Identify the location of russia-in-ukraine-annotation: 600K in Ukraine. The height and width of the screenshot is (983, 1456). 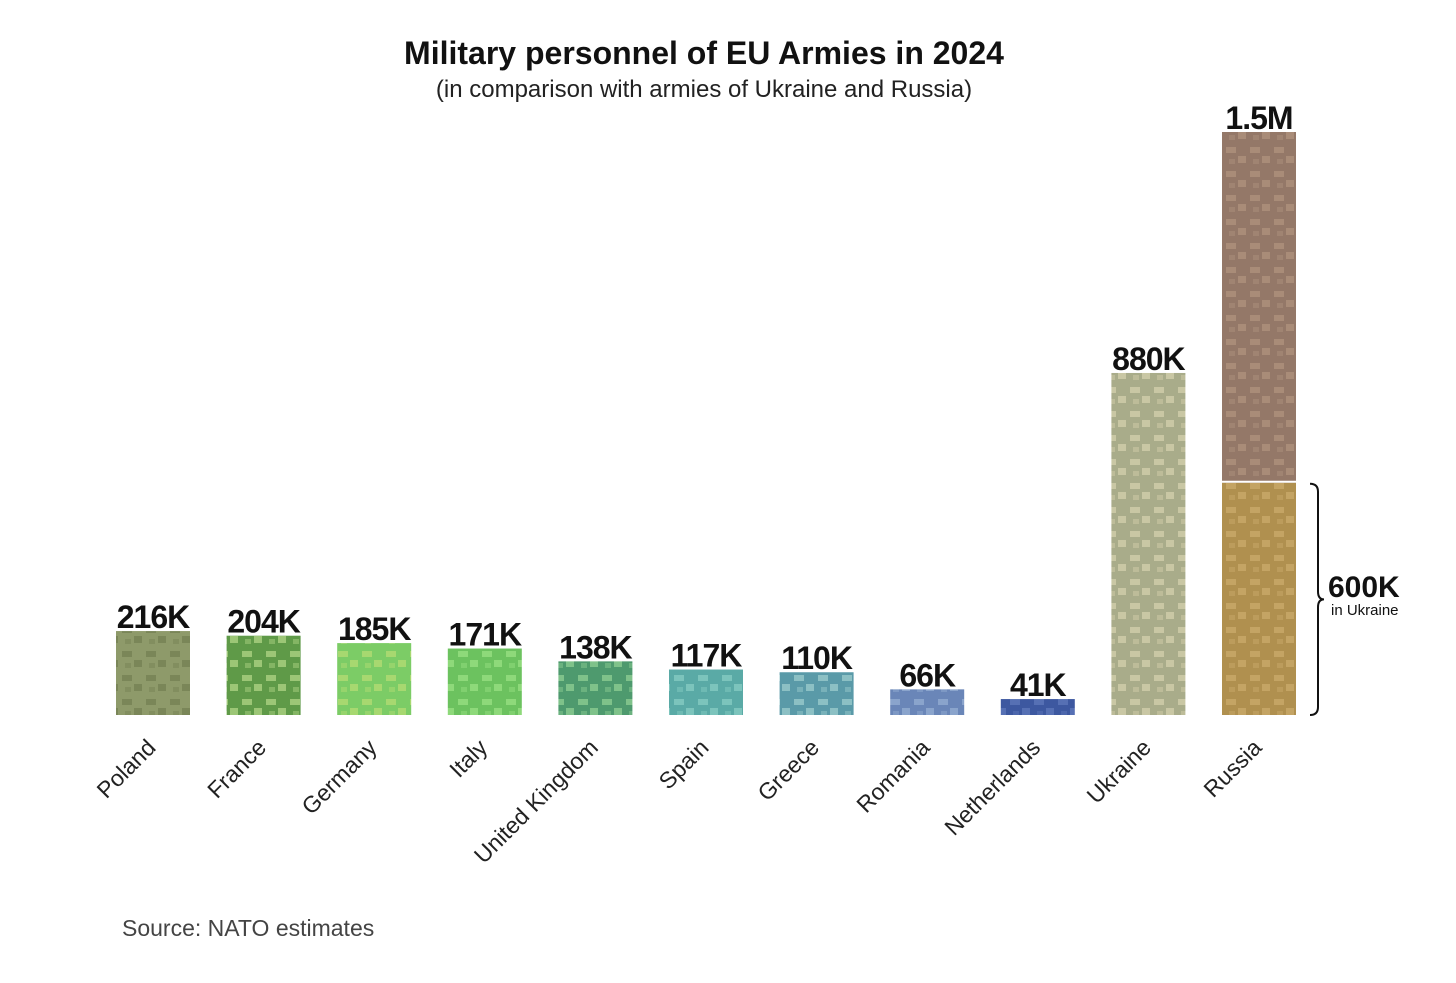
(1354, 599).